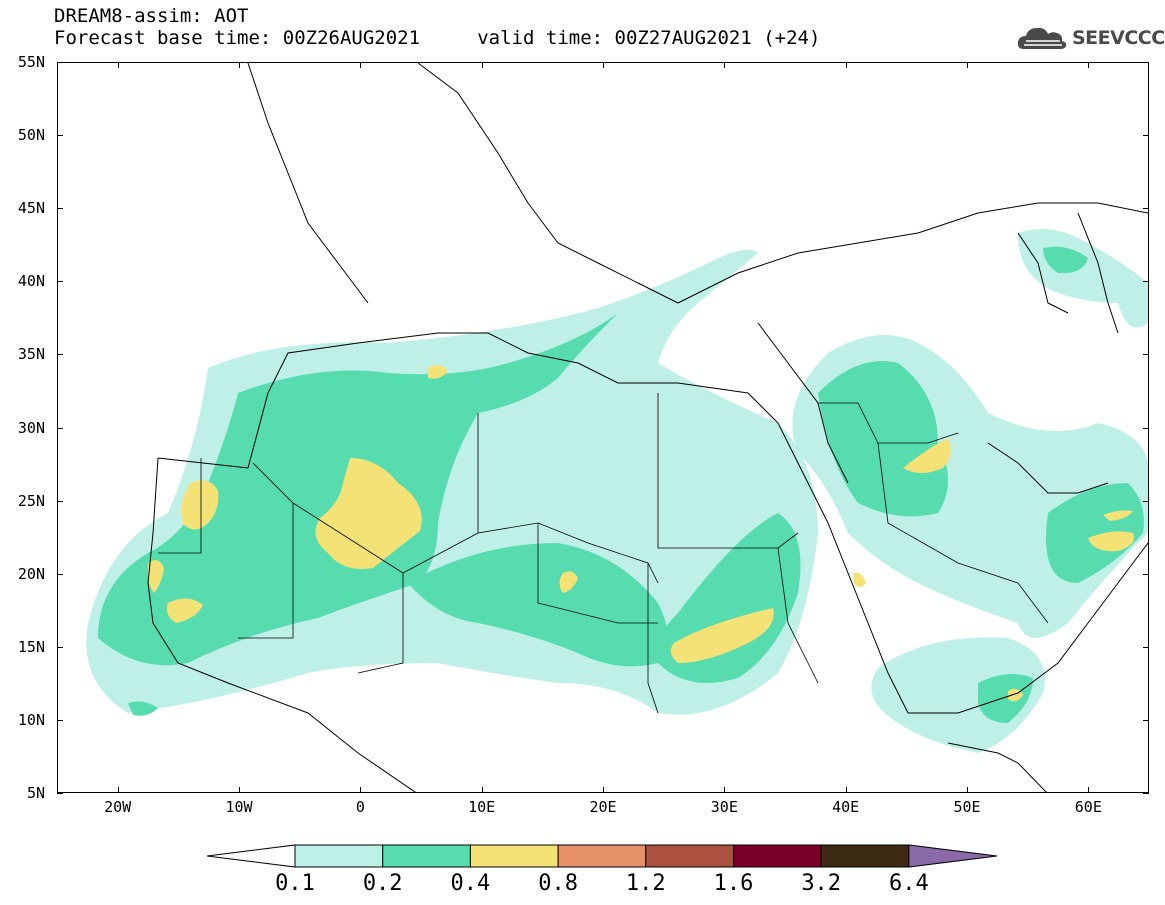 This screenshot has width=1165, height=905. What do you see at coordinates (31, 354) in the screenshot?
I see `latitude-label: 35N` at bounding box center [31, 354].